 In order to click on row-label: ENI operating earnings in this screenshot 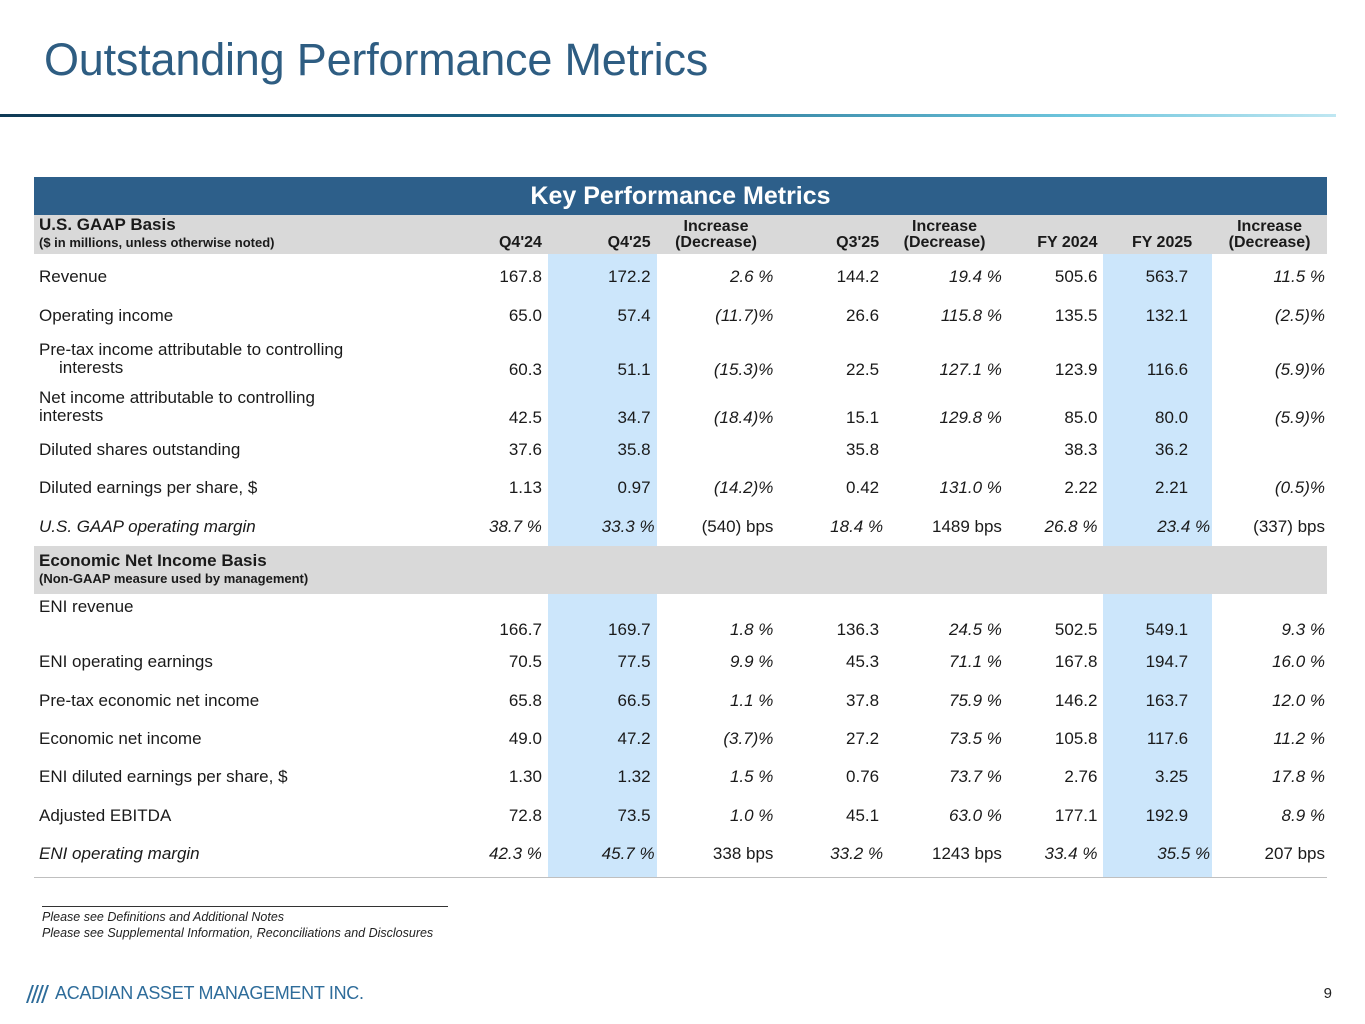, I will do `click(126, 662)`.